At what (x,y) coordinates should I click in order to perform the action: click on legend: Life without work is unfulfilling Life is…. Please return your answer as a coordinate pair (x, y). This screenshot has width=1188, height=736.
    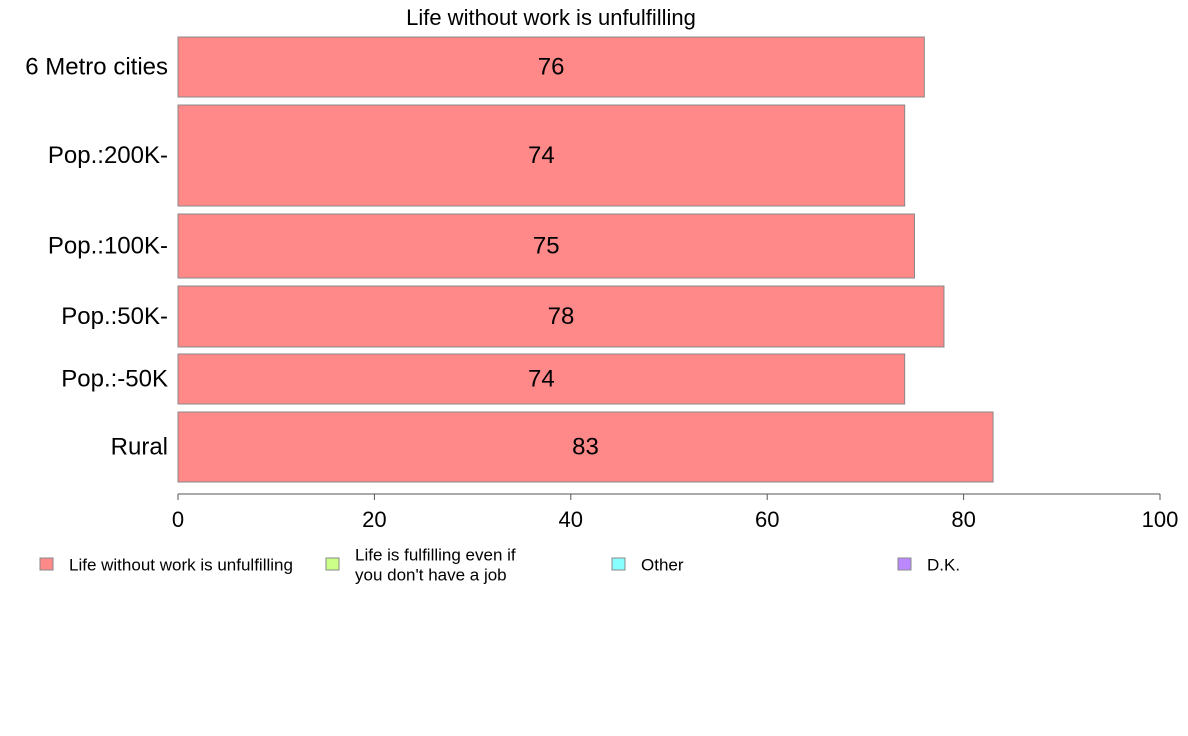
    Looking at the image, I should click on (499, 565).